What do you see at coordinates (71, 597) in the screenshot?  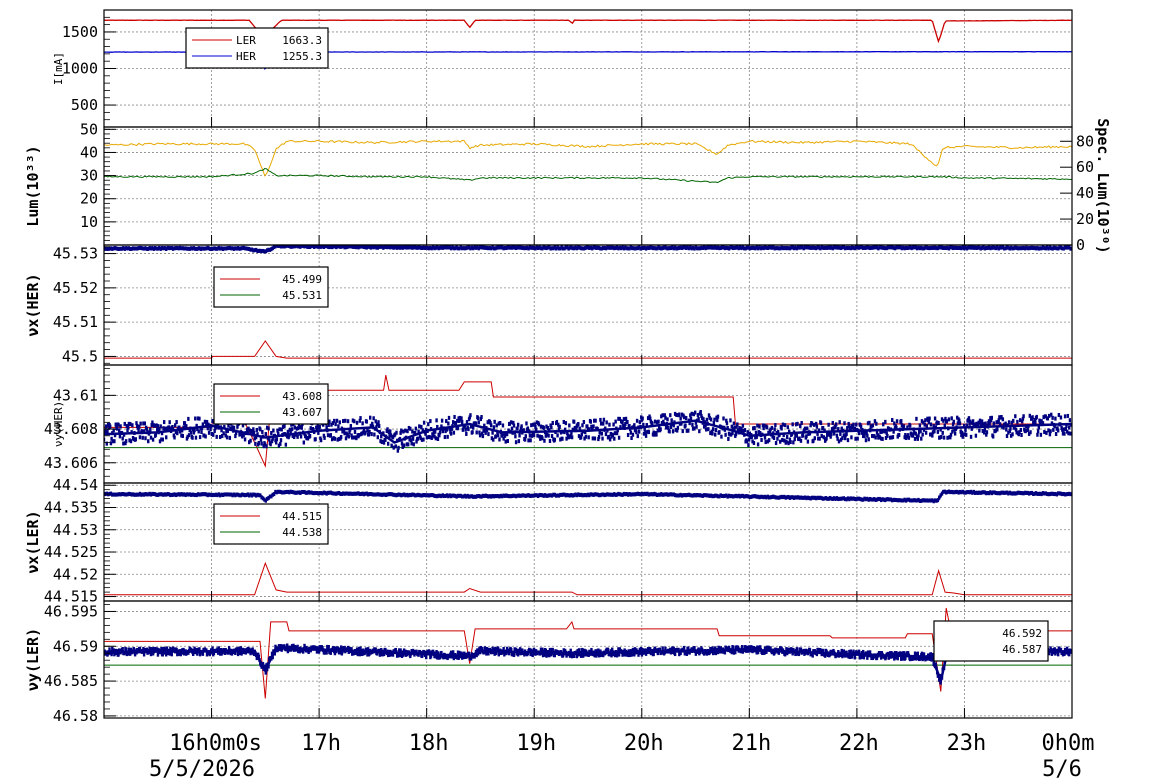 I see `y-tick-label: 44.515` at bounding box center [71, 597].